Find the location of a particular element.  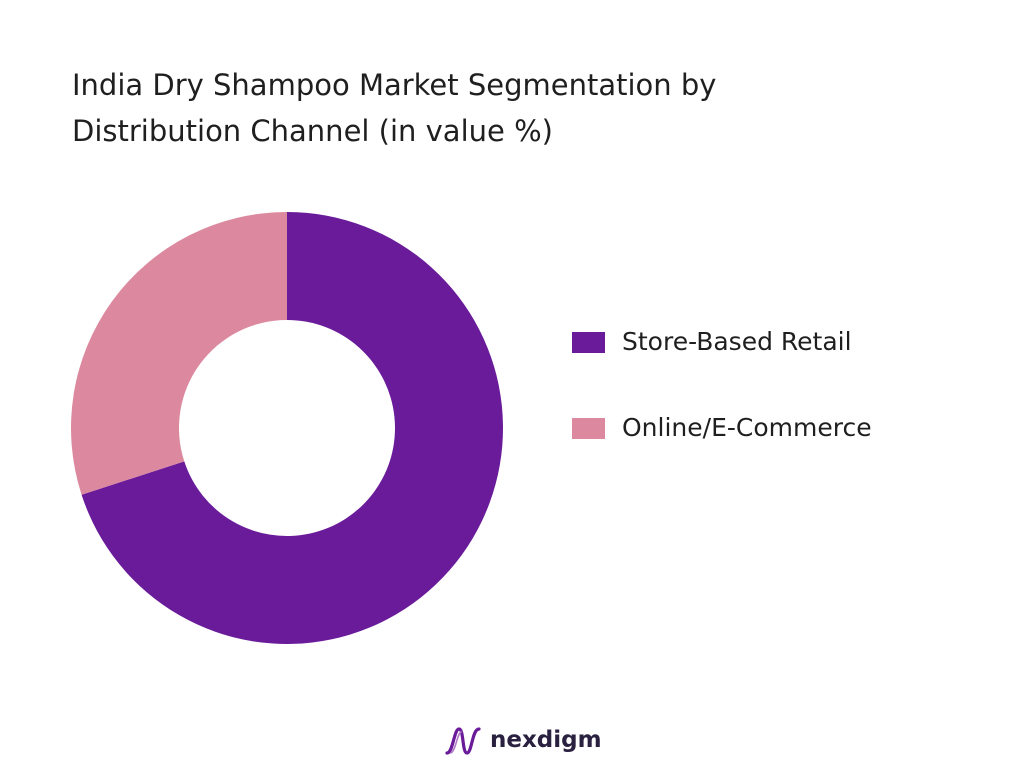

legend-item-online-e-commerce: Online/E-Commerce is located at coordinates (772, 428).